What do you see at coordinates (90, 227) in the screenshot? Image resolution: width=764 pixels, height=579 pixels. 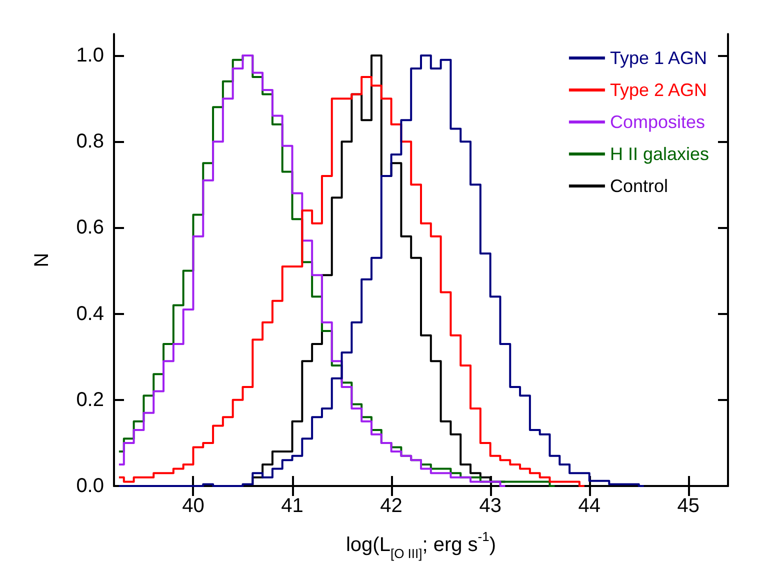 I see `y-tick-label: 0.6` at bounding box center [90, 227].